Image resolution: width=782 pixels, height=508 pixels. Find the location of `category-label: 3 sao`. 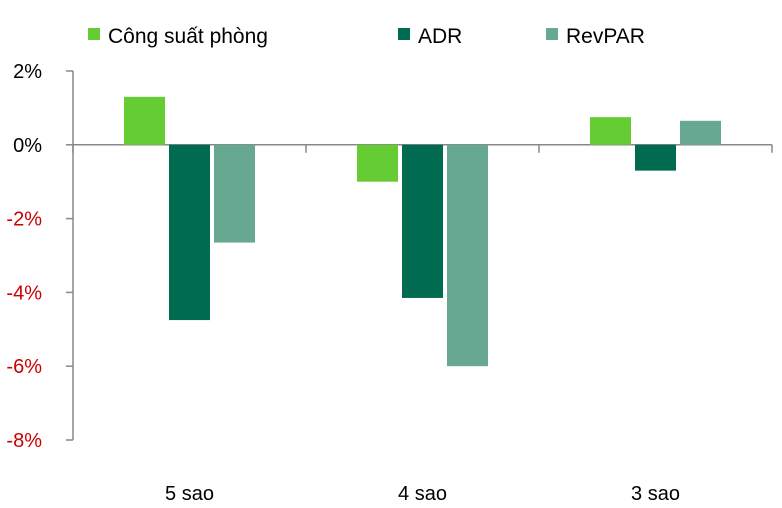

category-label: 3 sao is located at coordinates (655, 494).